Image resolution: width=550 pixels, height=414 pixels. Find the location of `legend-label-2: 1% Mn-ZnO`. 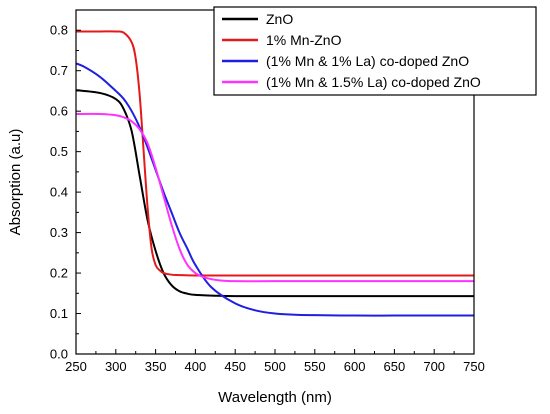

legend-label-2: 1% Mn-ZnO is located at coordinates (304, 40).